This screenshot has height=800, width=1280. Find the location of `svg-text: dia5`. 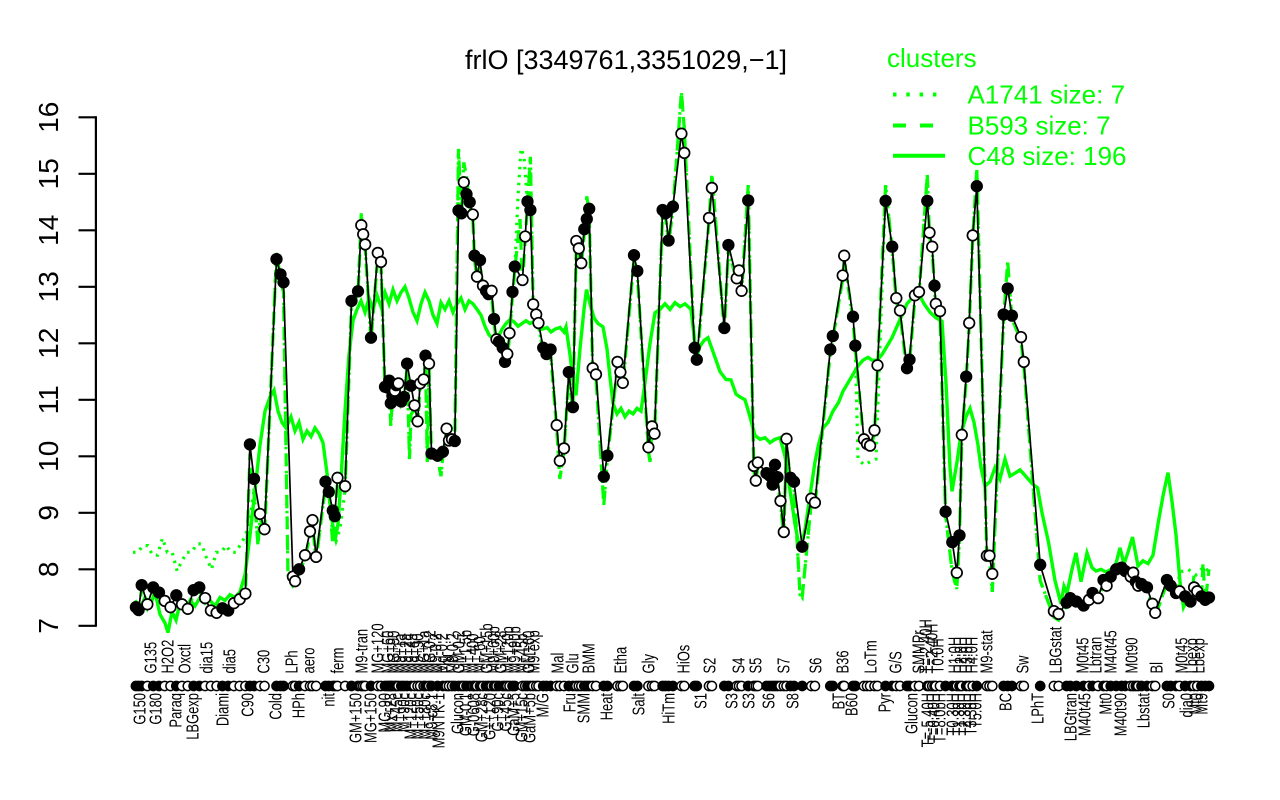

svg-text: dia5 is located at coordinates (231, 661).